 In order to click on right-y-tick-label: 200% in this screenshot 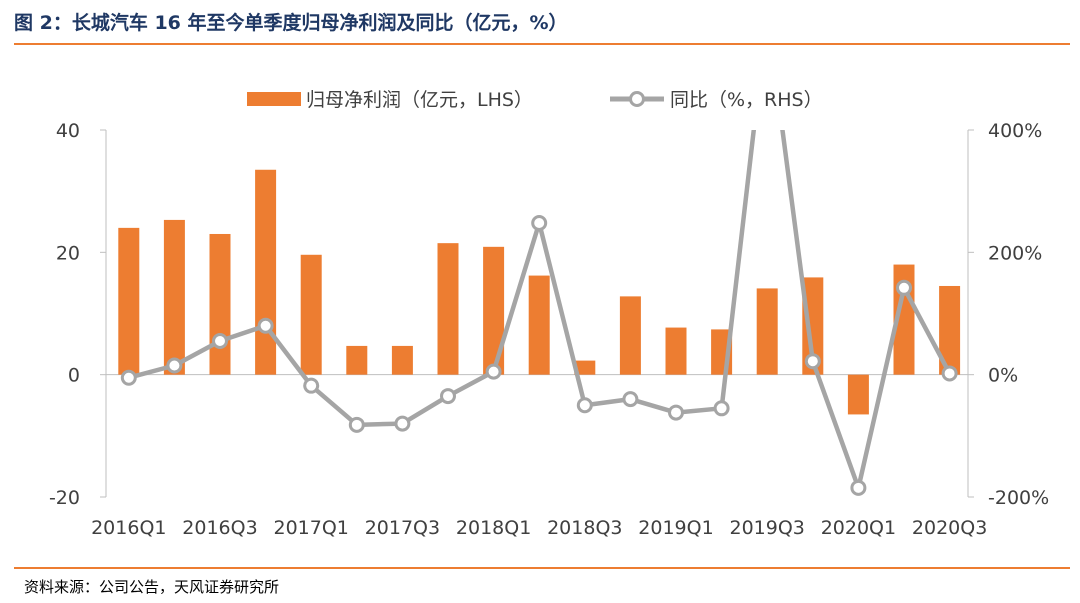, I will do `click(1015, 253)`.